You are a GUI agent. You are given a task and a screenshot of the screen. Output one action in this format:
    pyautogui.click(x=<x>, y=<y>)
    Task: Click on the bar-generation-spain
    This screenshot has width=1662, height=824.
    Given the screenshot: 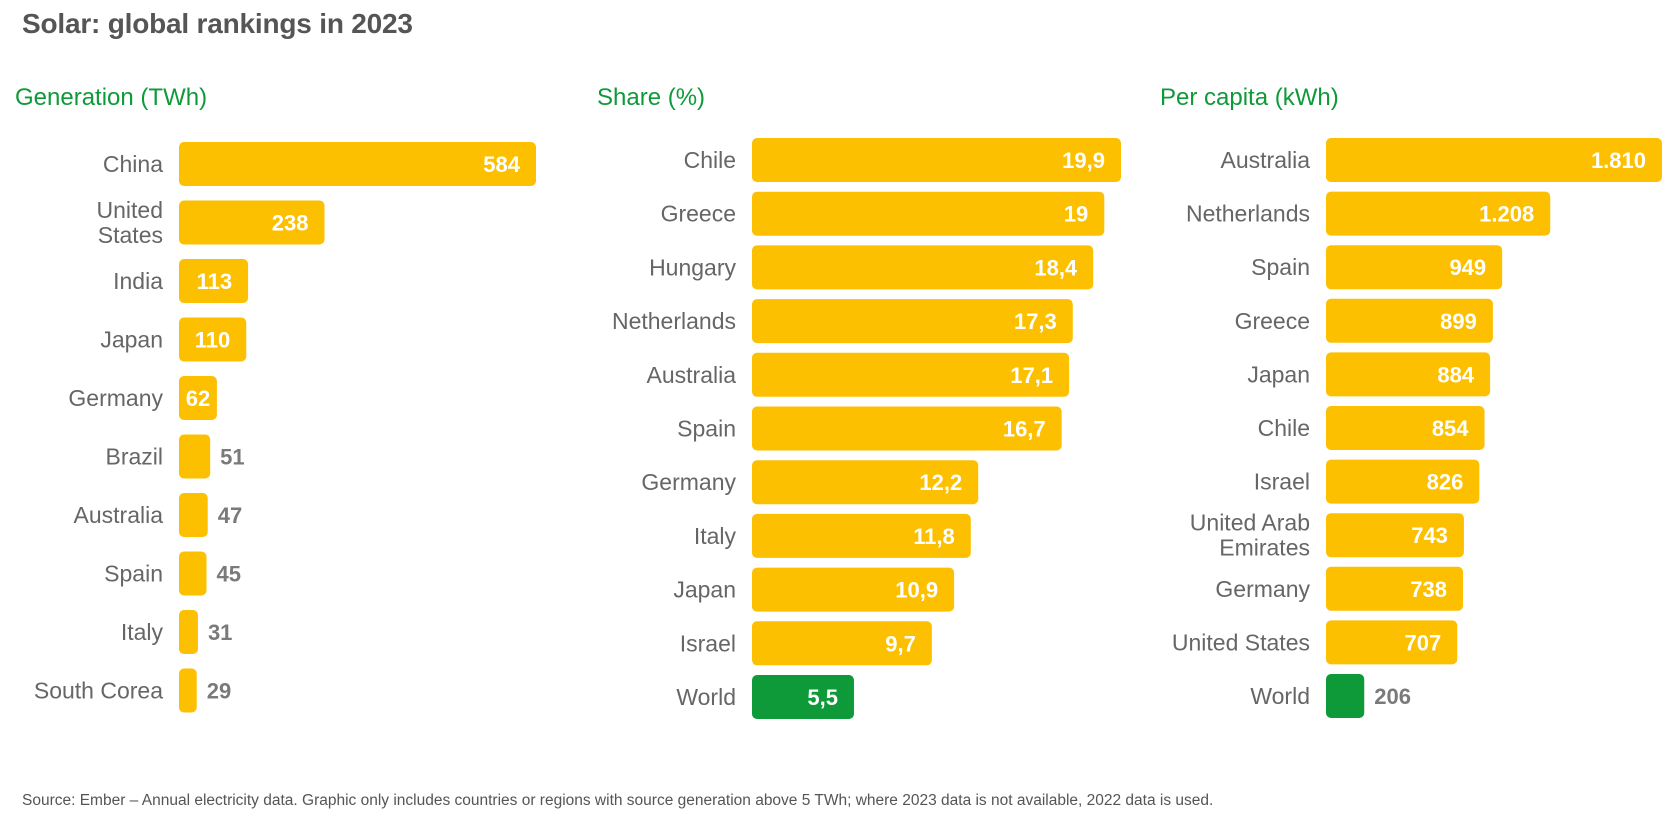 What is the action you would take?
    pyautogui.click(x=193, y=573)
    